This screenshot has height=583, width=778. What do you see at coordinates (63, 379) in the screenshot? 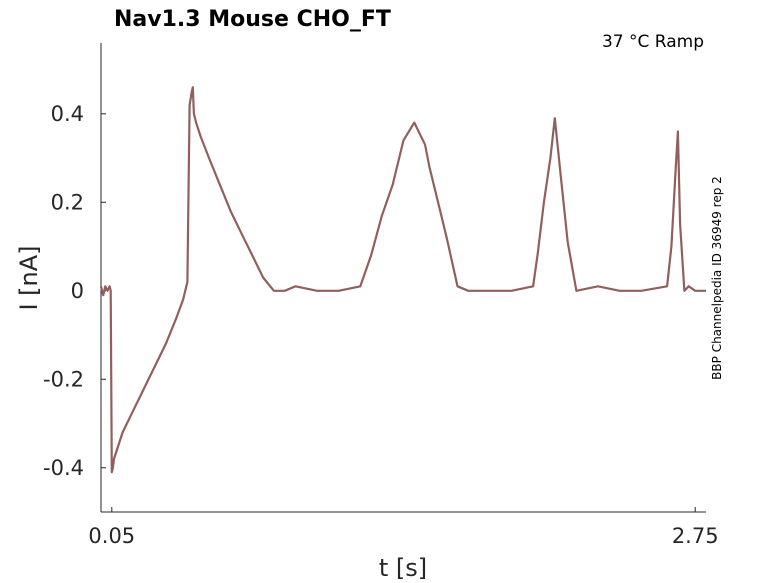
I see `y-tick-label: -0.2` at bounding box center [63, 379].